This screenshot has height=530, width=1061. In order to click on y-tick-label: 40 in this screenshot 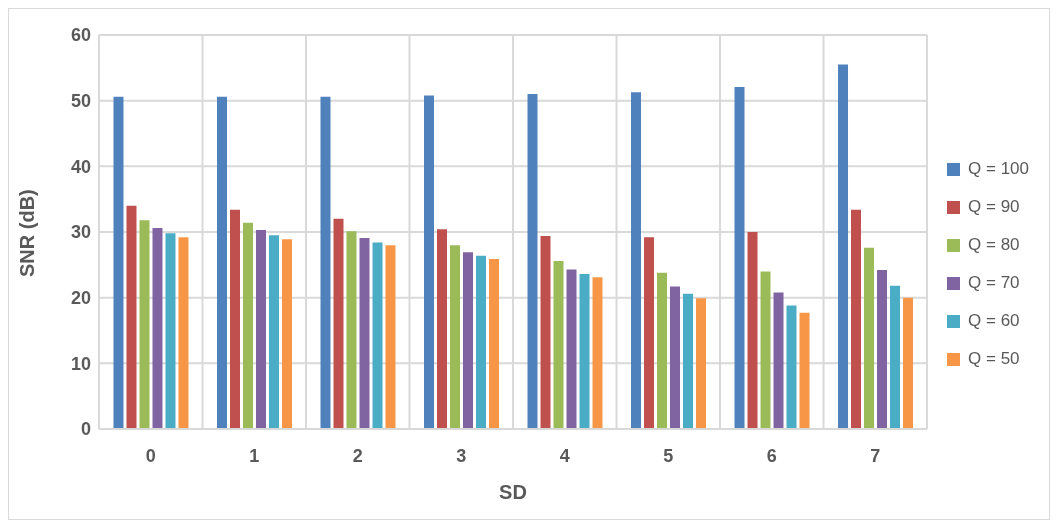, I will do `click(80, 166)`.